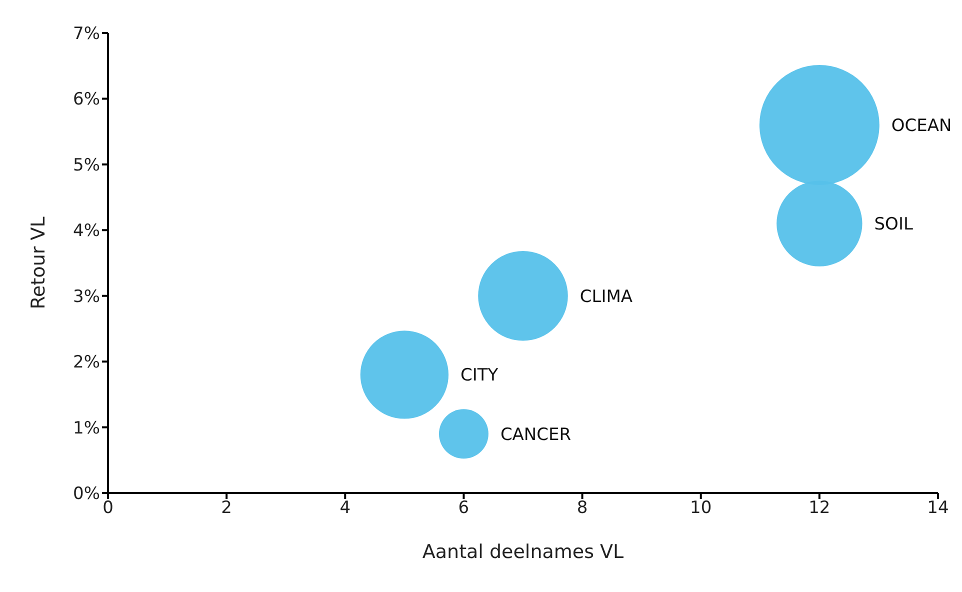  I want to click on y-tick-label: 6%, so click(86, 100).